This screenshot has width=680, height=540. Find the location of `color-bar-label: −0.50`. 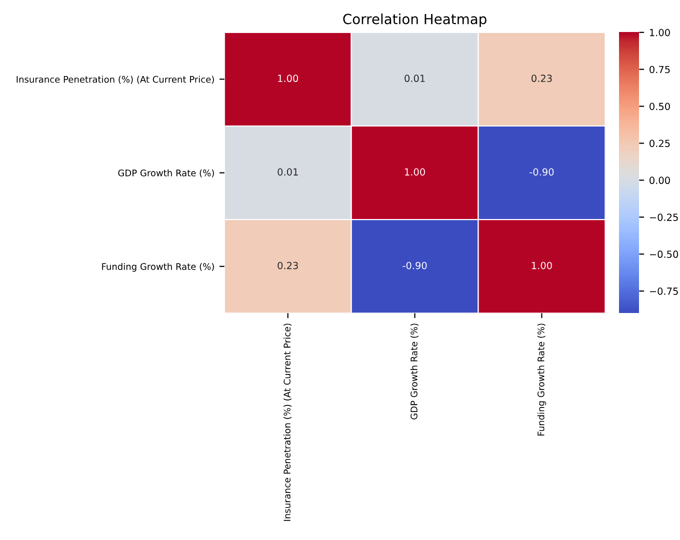

color-bar-label: −0.50 is located at coordinates (664, 254).